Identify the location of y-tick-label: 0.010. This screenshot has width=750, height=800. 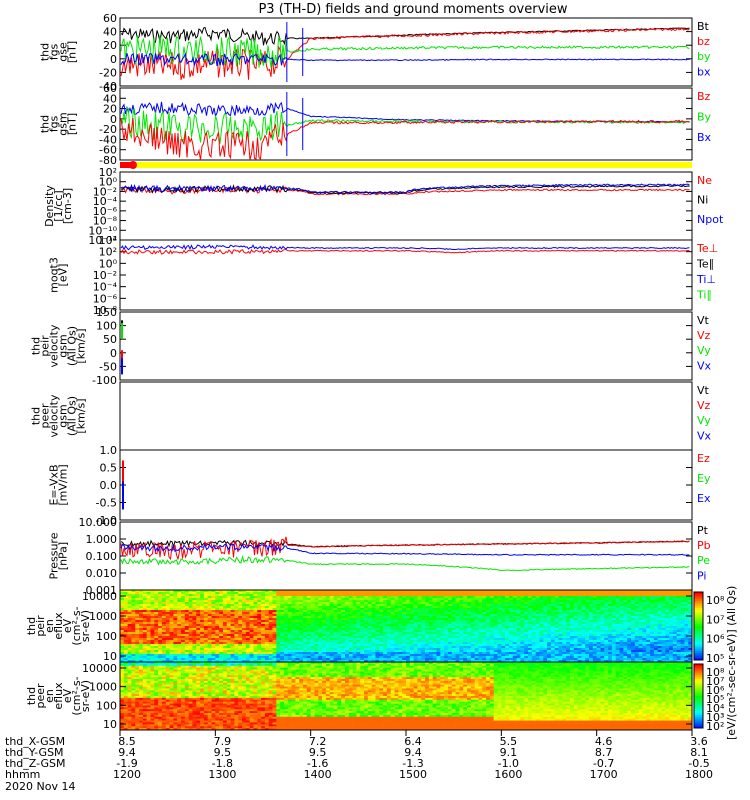
(102, 573).